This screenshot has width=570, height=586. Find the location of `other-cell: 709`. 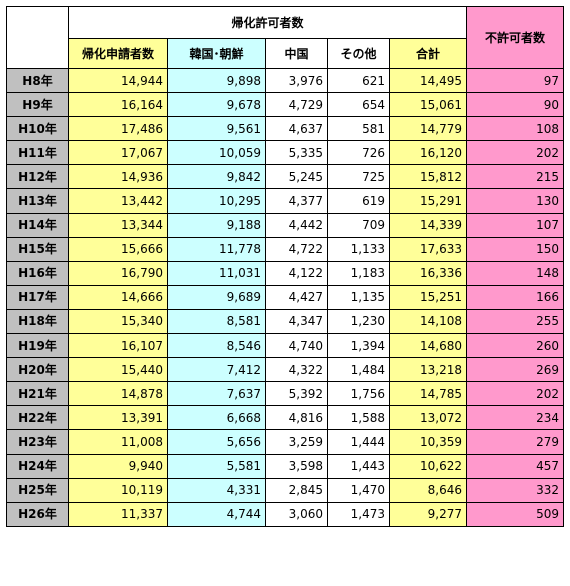

other-cell: 709 is located at coordinates (358, 225).